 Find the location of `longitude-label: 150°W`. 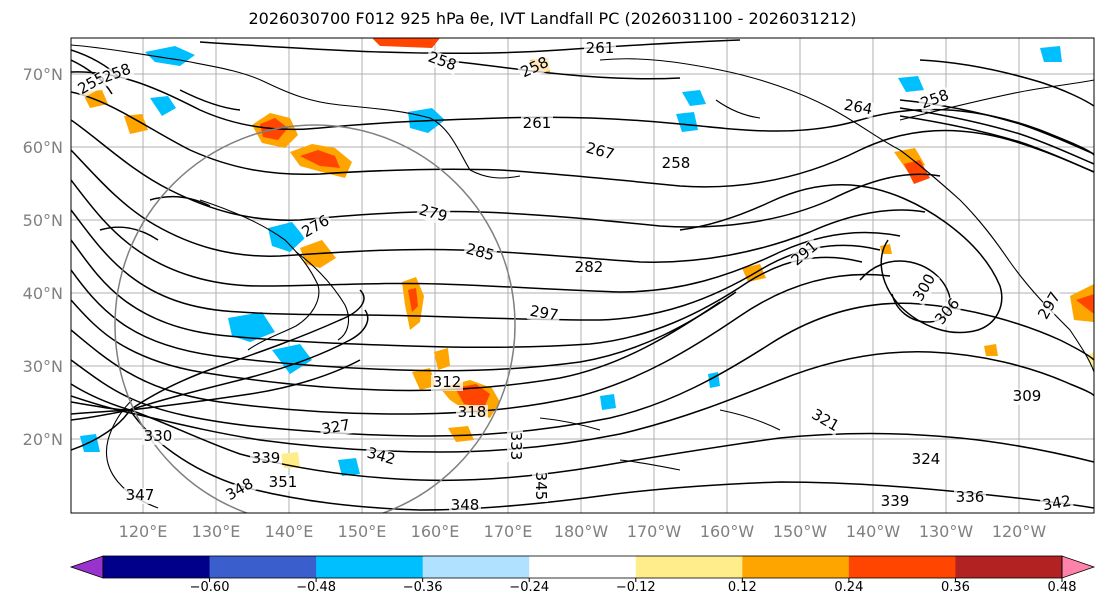

longitude-label: 150°W is located at coordinates (800, 531).